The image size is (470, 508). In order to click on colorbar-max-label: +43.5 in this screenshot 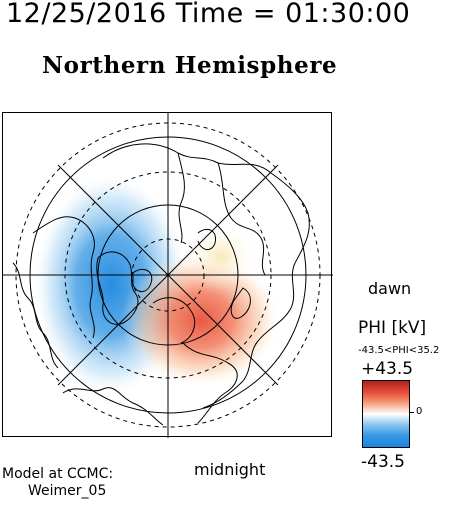, I will do `click(387, 369)`.